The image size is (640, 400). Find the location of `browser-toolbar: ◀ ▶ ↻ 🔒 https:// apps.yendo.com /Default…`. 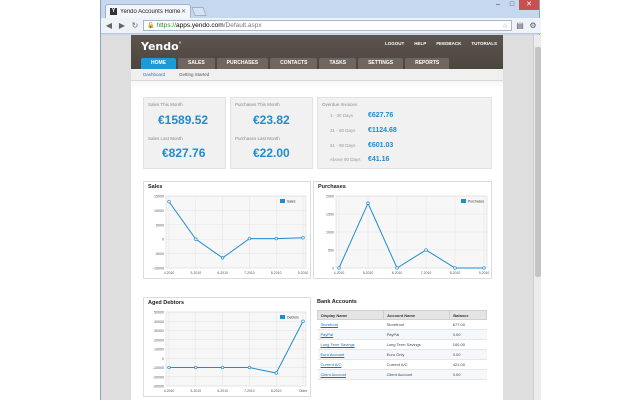

browser-toolbar: ◀ ▶ ↻ 🔒 https:// apps.yendo.com /Default… is located at coordinates (321, 26).